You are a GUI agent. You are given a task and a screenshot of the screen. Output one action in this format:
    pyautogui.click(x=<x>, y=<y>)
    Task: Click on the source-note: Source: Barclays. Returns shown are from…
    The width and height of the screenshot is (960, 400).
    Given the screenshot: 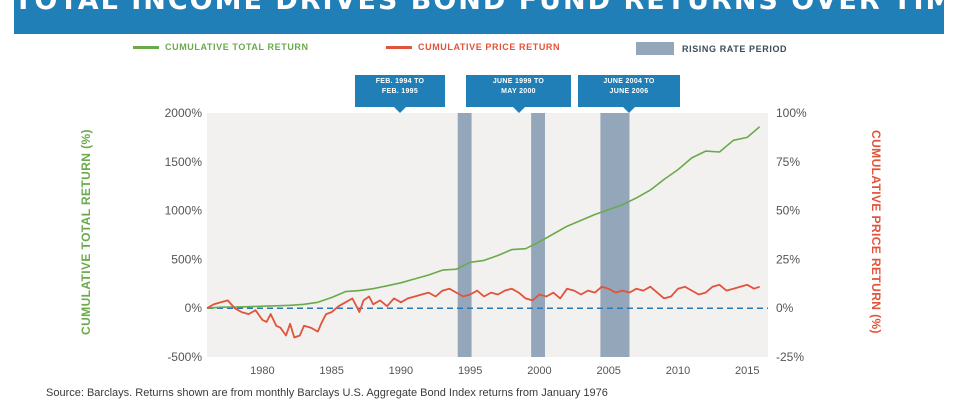 What is the action you would take?
    pyautogui.click(x=327, y=393)
    